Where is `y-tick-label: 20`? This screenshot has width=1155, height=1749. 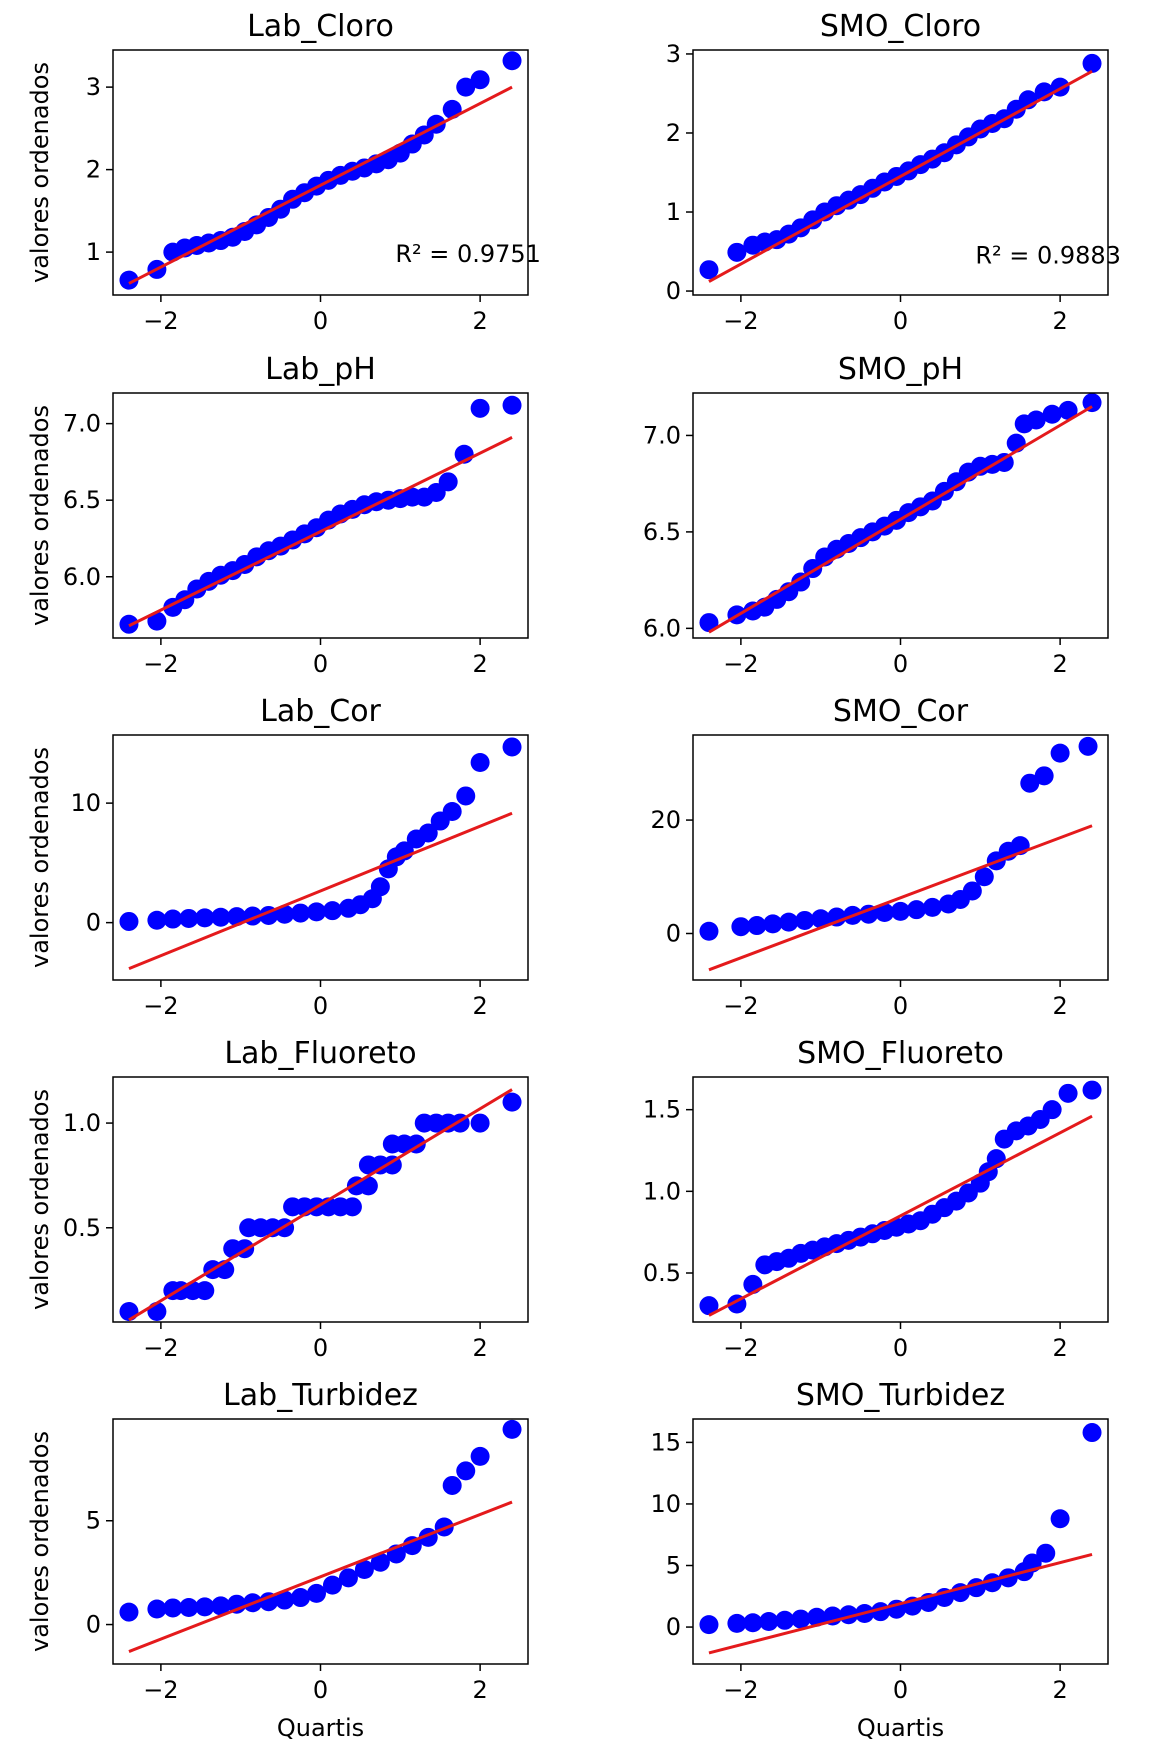 y-tick-label: 20 is located at coordinates (665, 820).